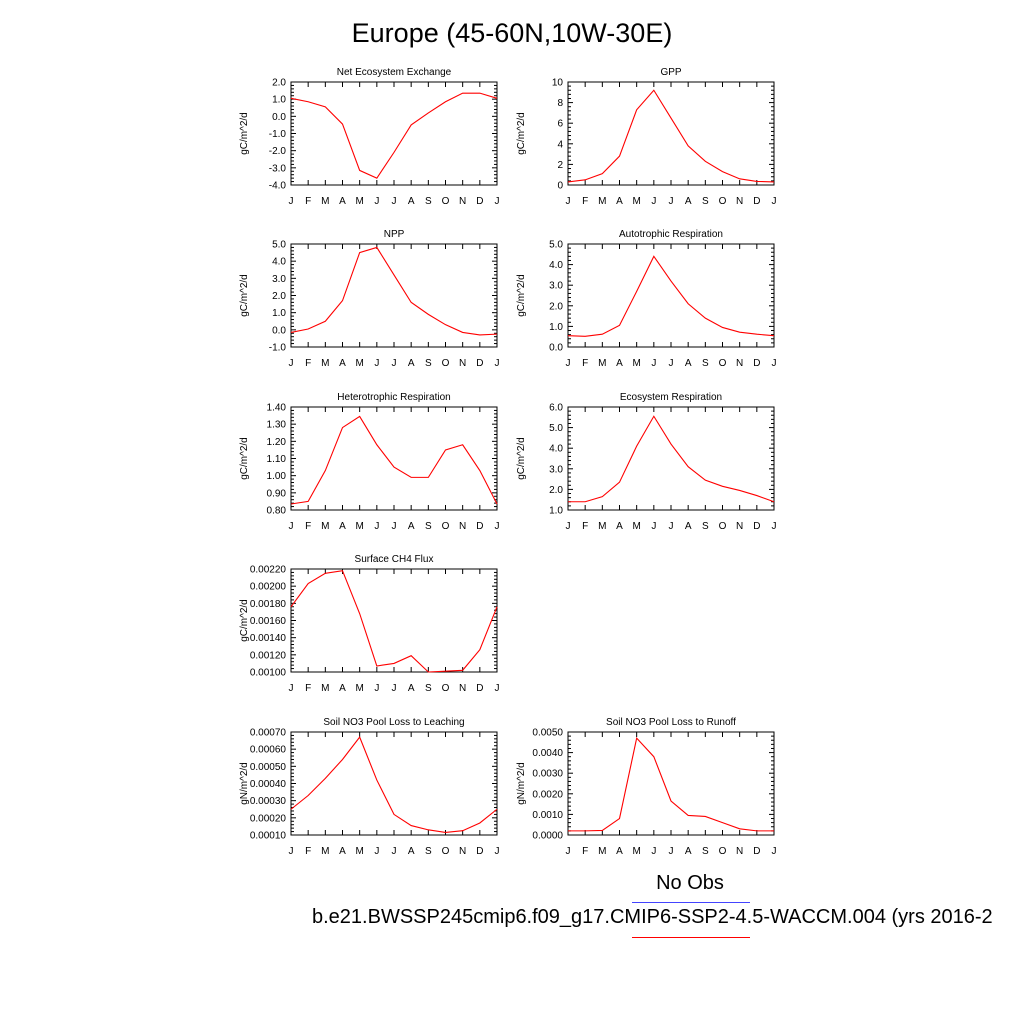 This screenshot has height=1024, width=1024. I want to click on y-axis-label: gN/m^2/d, so click(521, 783).